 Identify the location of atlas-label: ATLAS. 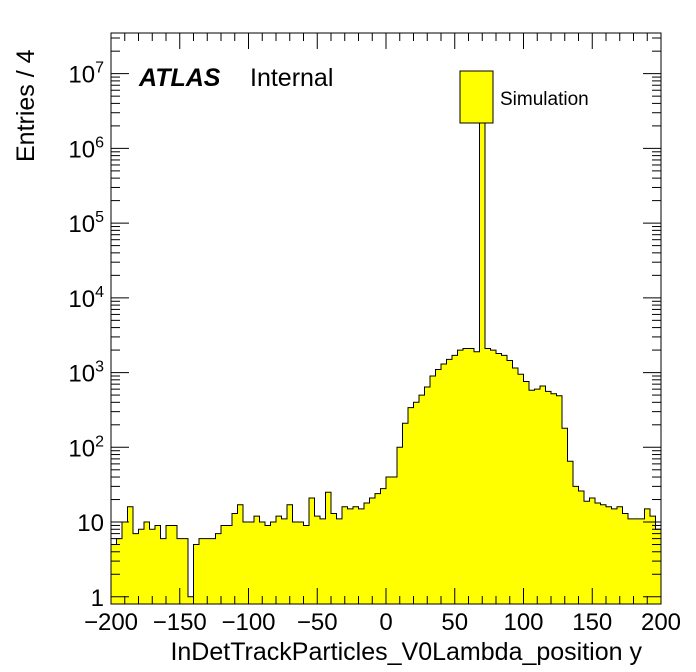
(179, 78).